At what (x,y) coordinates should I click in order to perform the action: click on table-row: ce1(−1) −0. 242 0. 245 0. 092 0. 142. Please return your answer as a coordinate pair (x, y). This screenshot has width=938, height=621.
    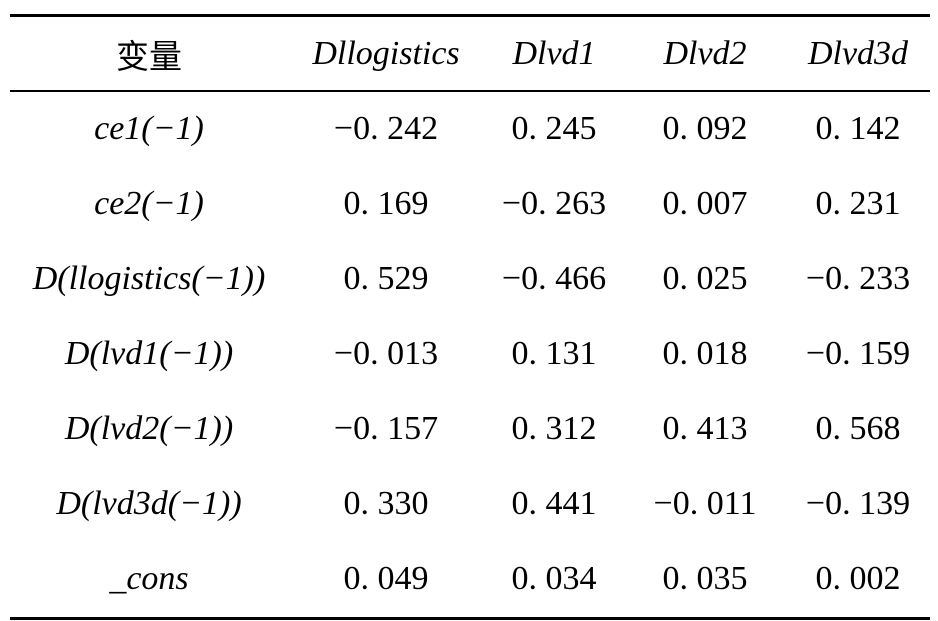
    Looking at the image, I should click on (470, 129).